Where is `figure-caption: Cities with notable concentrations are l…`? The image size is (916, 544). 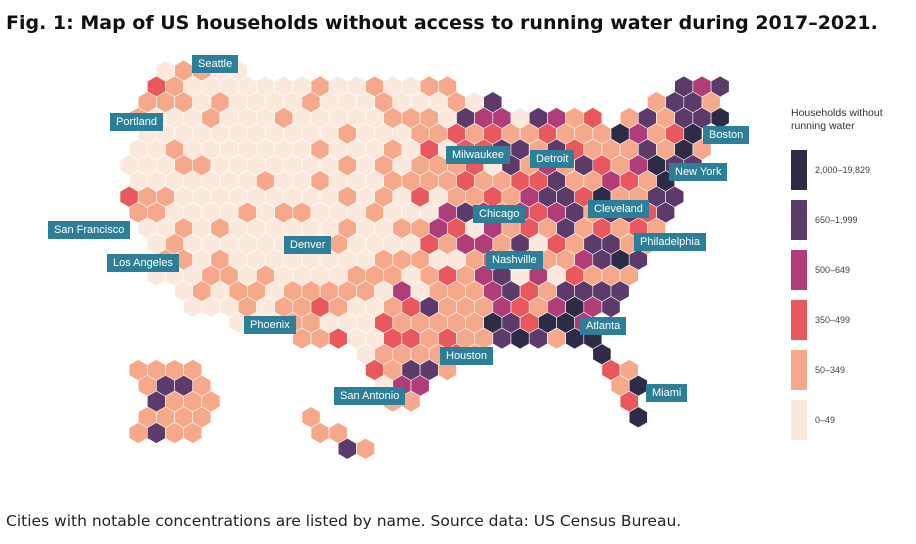 figure-caption: Cities with notable concentrations are l… is located at coordinates (344, 521).